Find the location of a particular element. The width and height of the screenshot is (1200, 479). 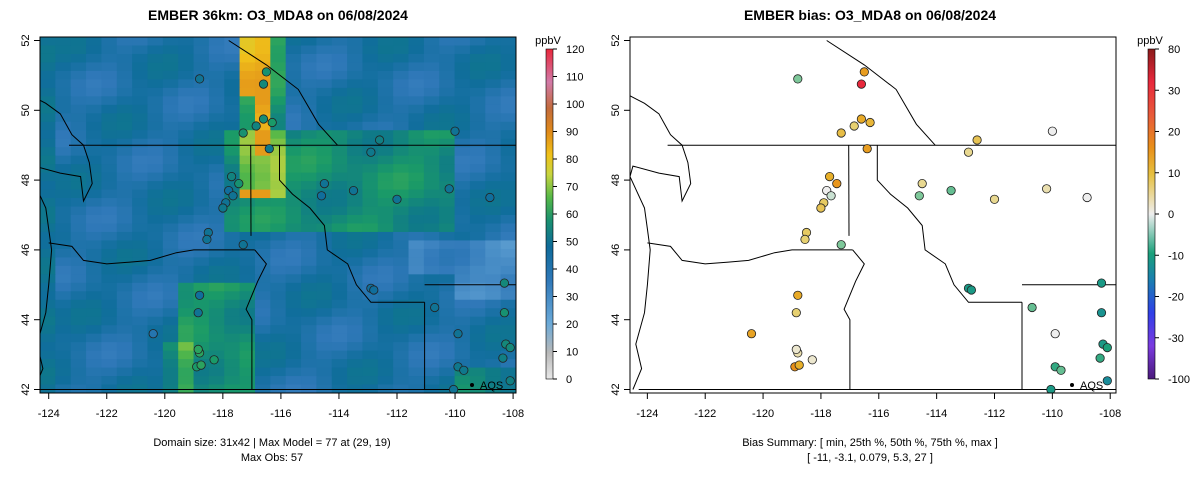

y-tick-label: 42 is located at coordinates (26, 389).